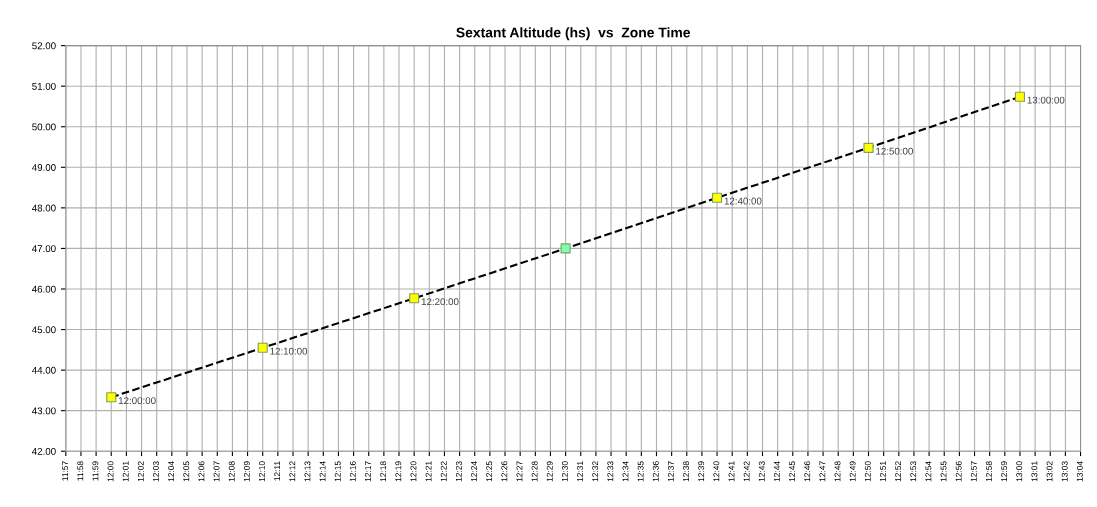 This screenshot has width=1097, height=507. Describe the element at coordinates (474, 471) in the screenshot. I see `x-tick-label: 12:24` at that location.